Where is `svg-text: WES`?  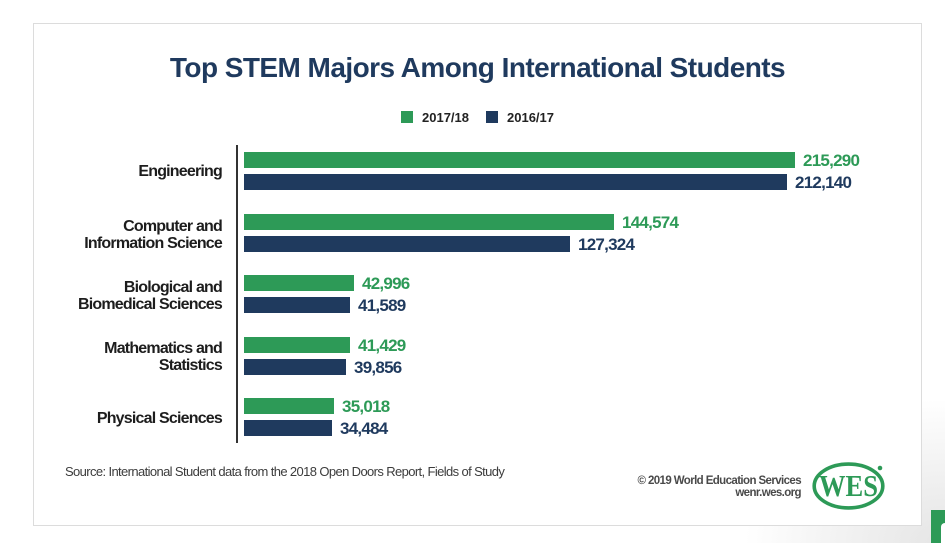 svg-text: WES is located at coordinates (848, 485).